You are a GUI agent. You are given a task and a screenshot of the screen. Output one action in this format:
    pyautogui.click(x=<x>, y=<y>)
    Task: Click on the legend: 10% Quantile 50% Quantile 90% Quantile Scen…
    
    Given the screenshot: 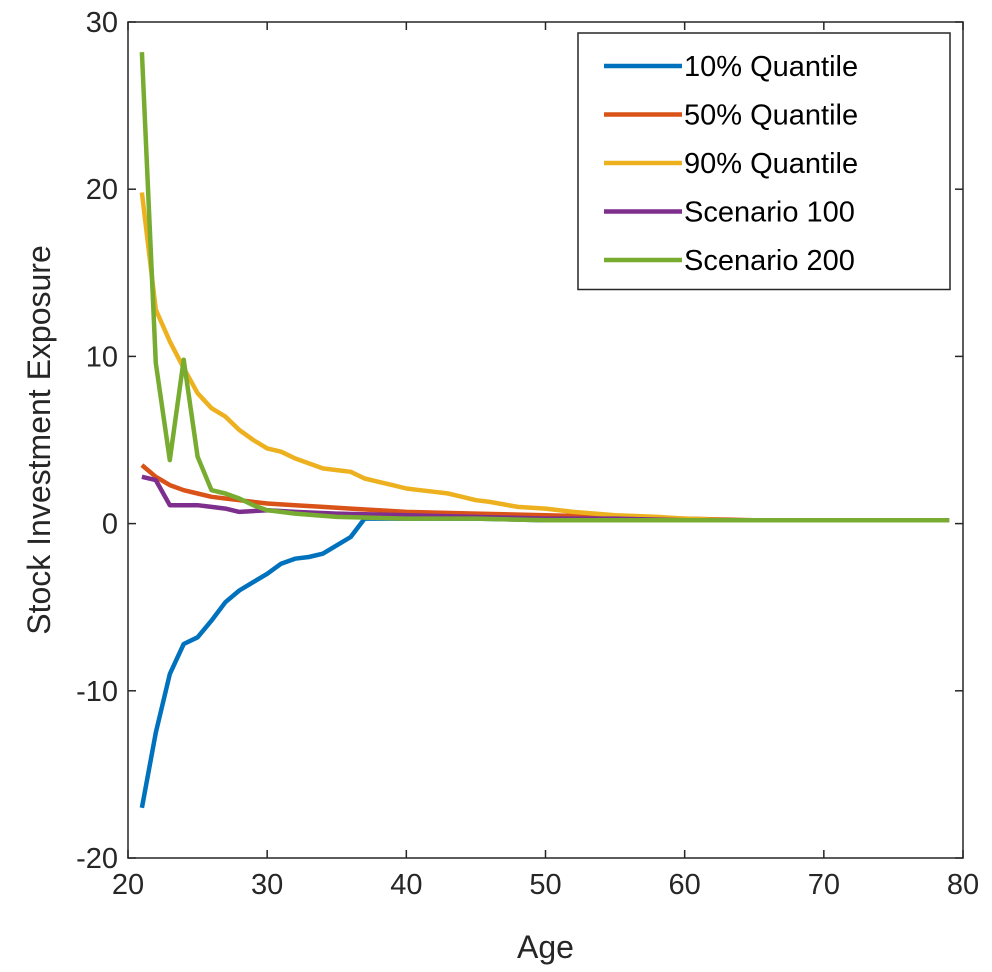 What is the action you would take?
    pyautogui.click(x=764, y=161)
    